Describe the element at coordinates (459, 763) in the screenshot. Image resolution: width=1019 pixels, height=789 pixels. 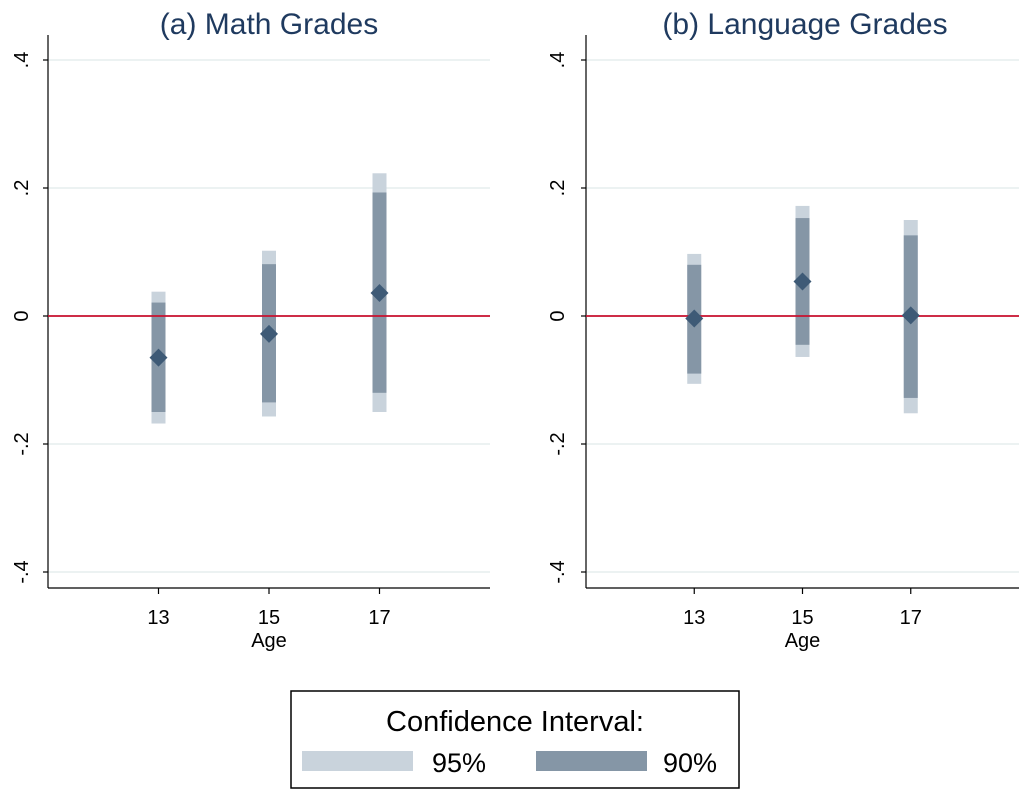
I see `legend-label: 95%` at that location.